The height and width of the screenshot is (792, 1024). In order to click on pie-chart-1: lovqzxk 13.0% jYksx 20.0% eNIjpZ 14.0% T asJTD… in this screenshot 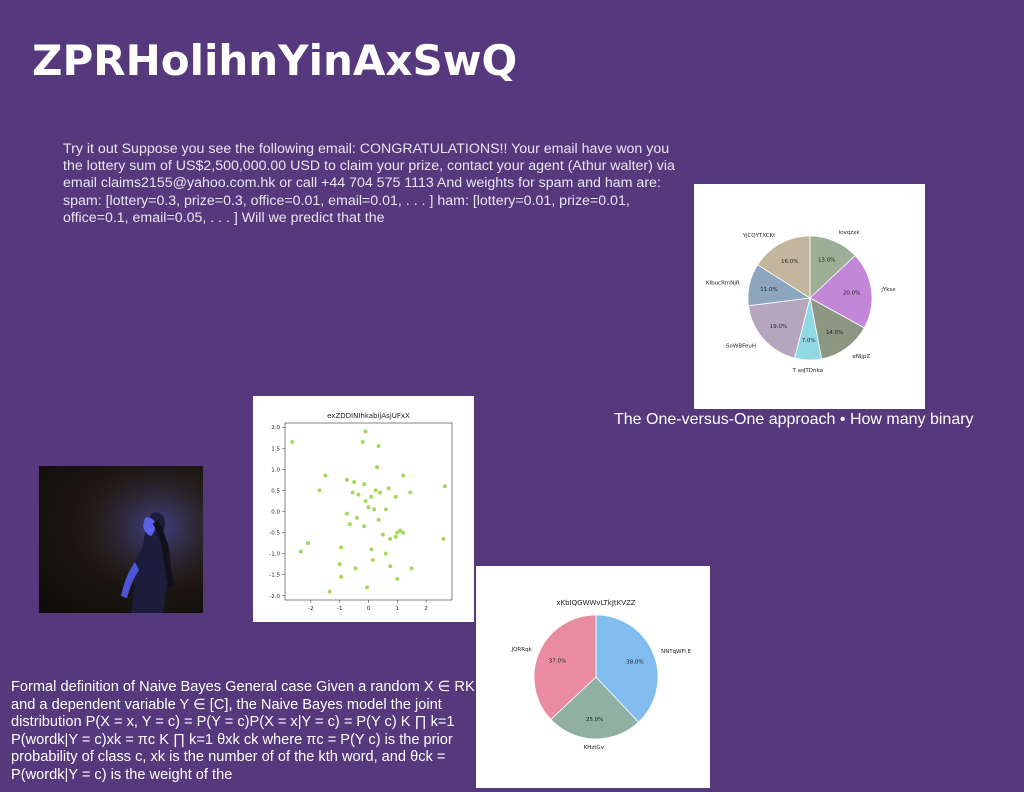, I will do `click(809, 296)`.